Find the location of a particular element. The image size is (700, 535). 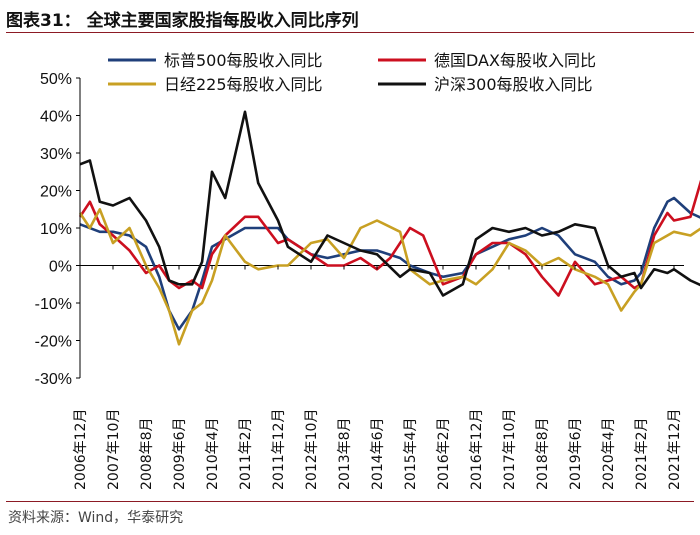

x-tick-label: 2008年8月 is located at coordinates (147, 453).